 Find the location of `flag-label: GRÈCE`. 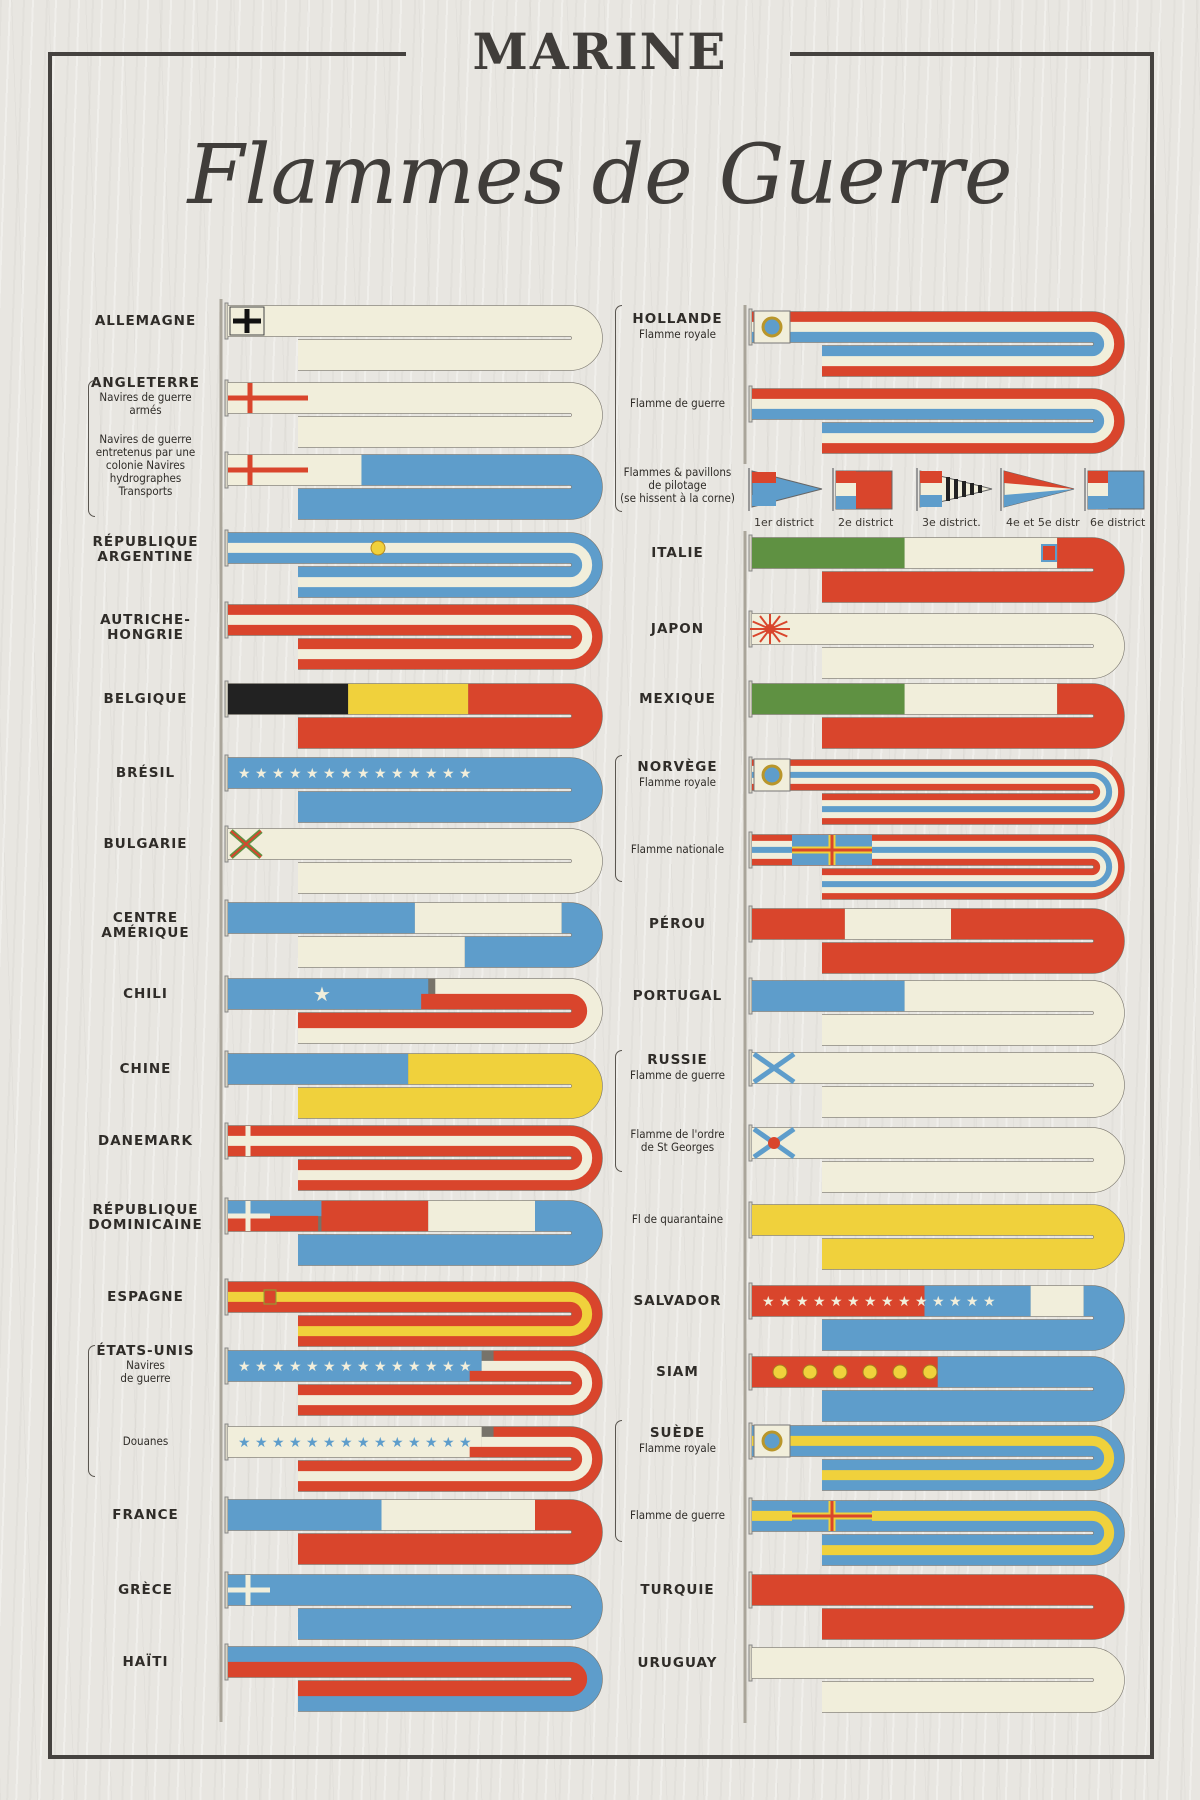

flag-label: GRÈCE is located at coordinates (145, 1590).